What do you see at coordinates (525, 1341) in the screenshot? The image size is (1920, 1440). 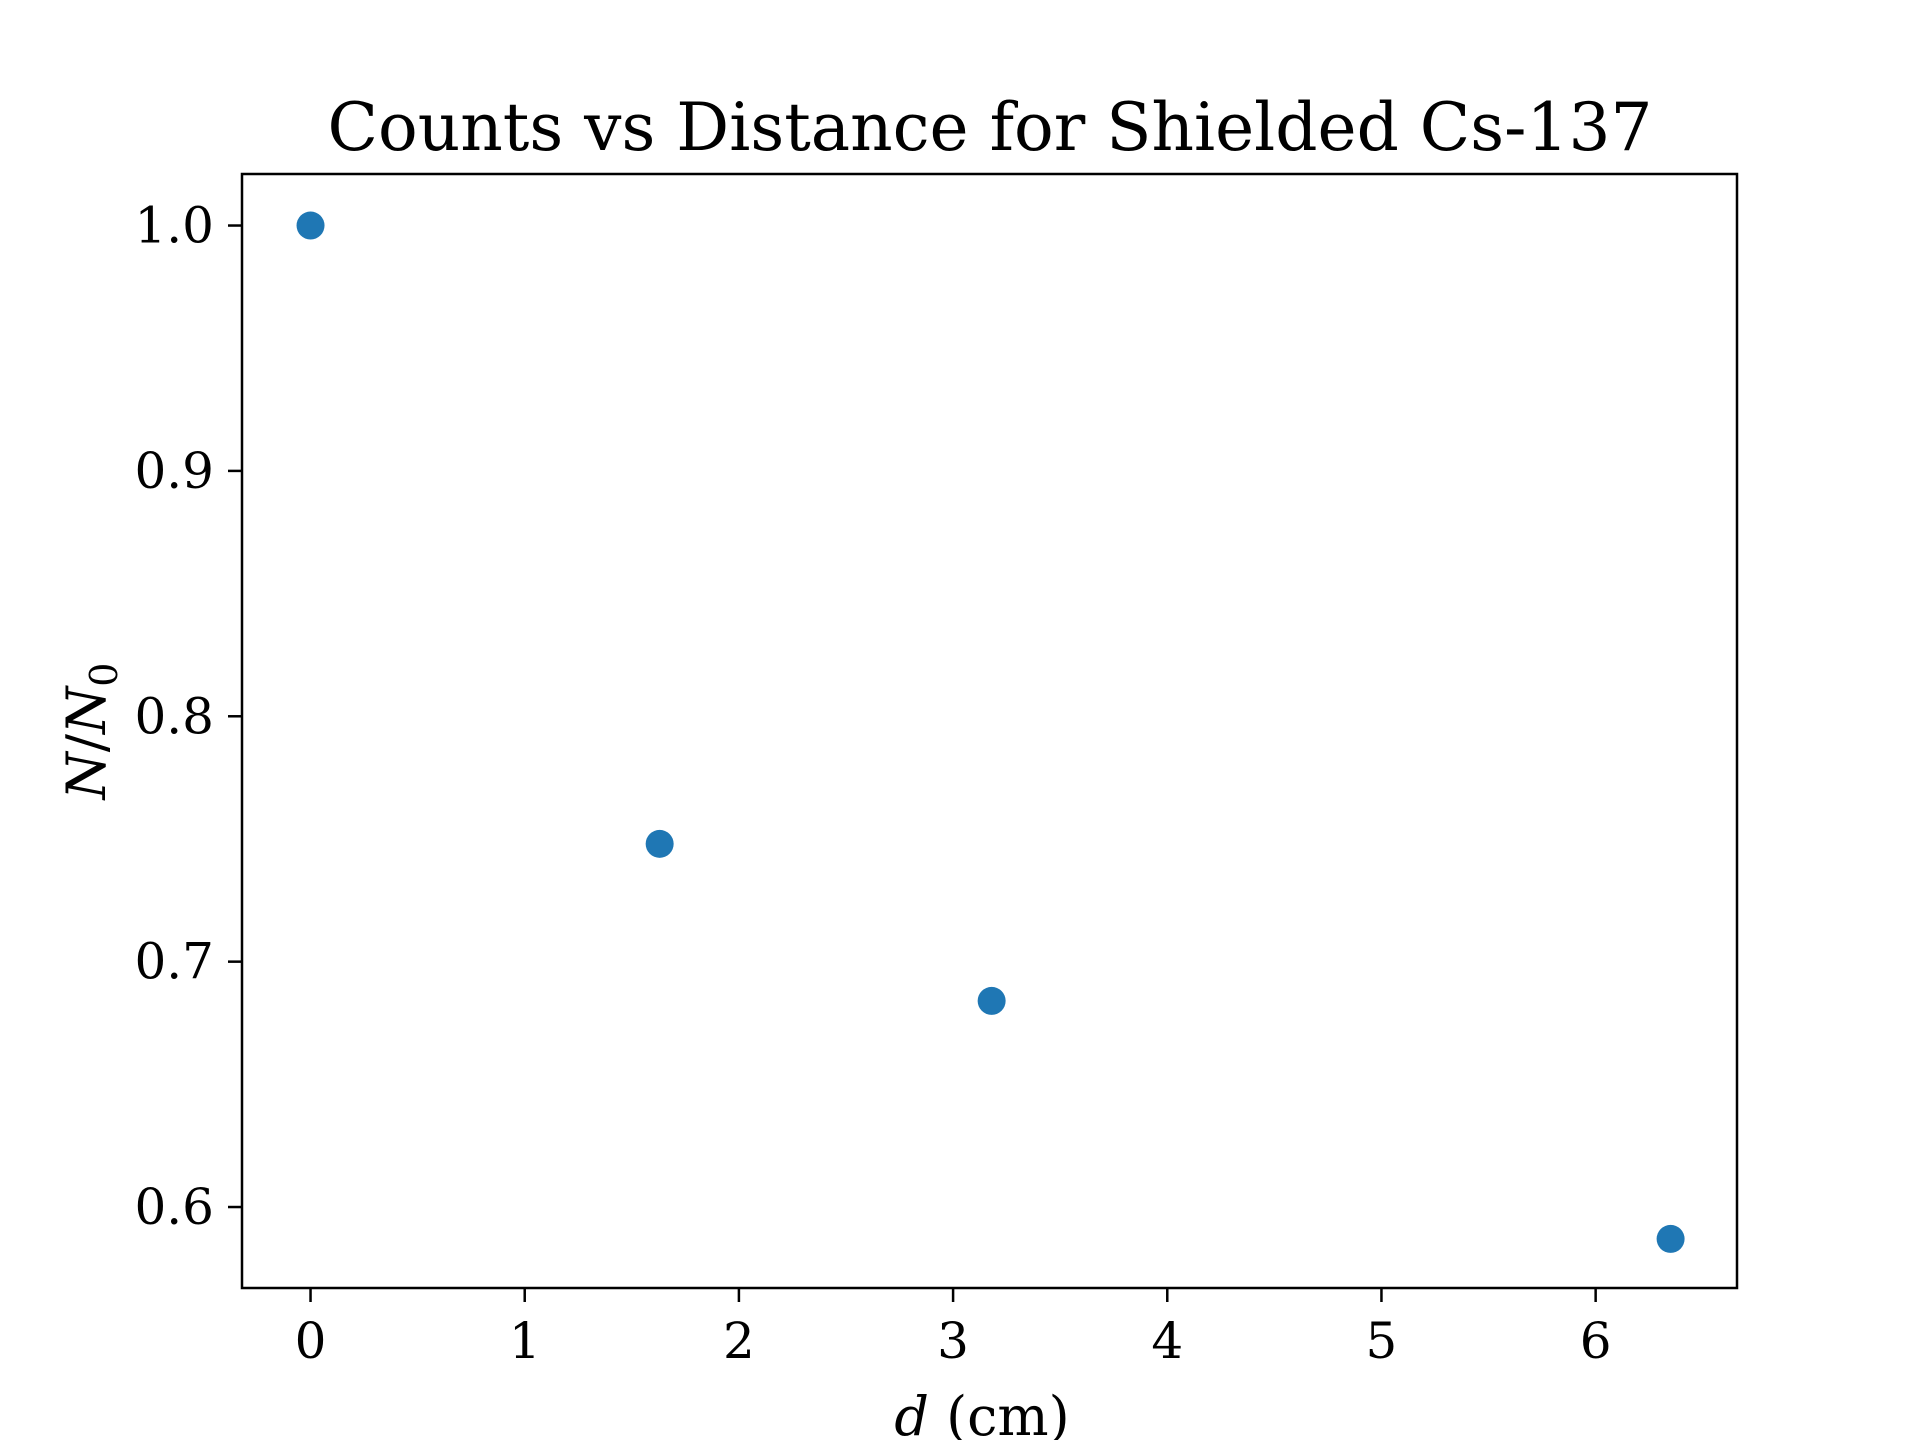 I see `x-tick-label: 1` at bounding box center [525, 1341].